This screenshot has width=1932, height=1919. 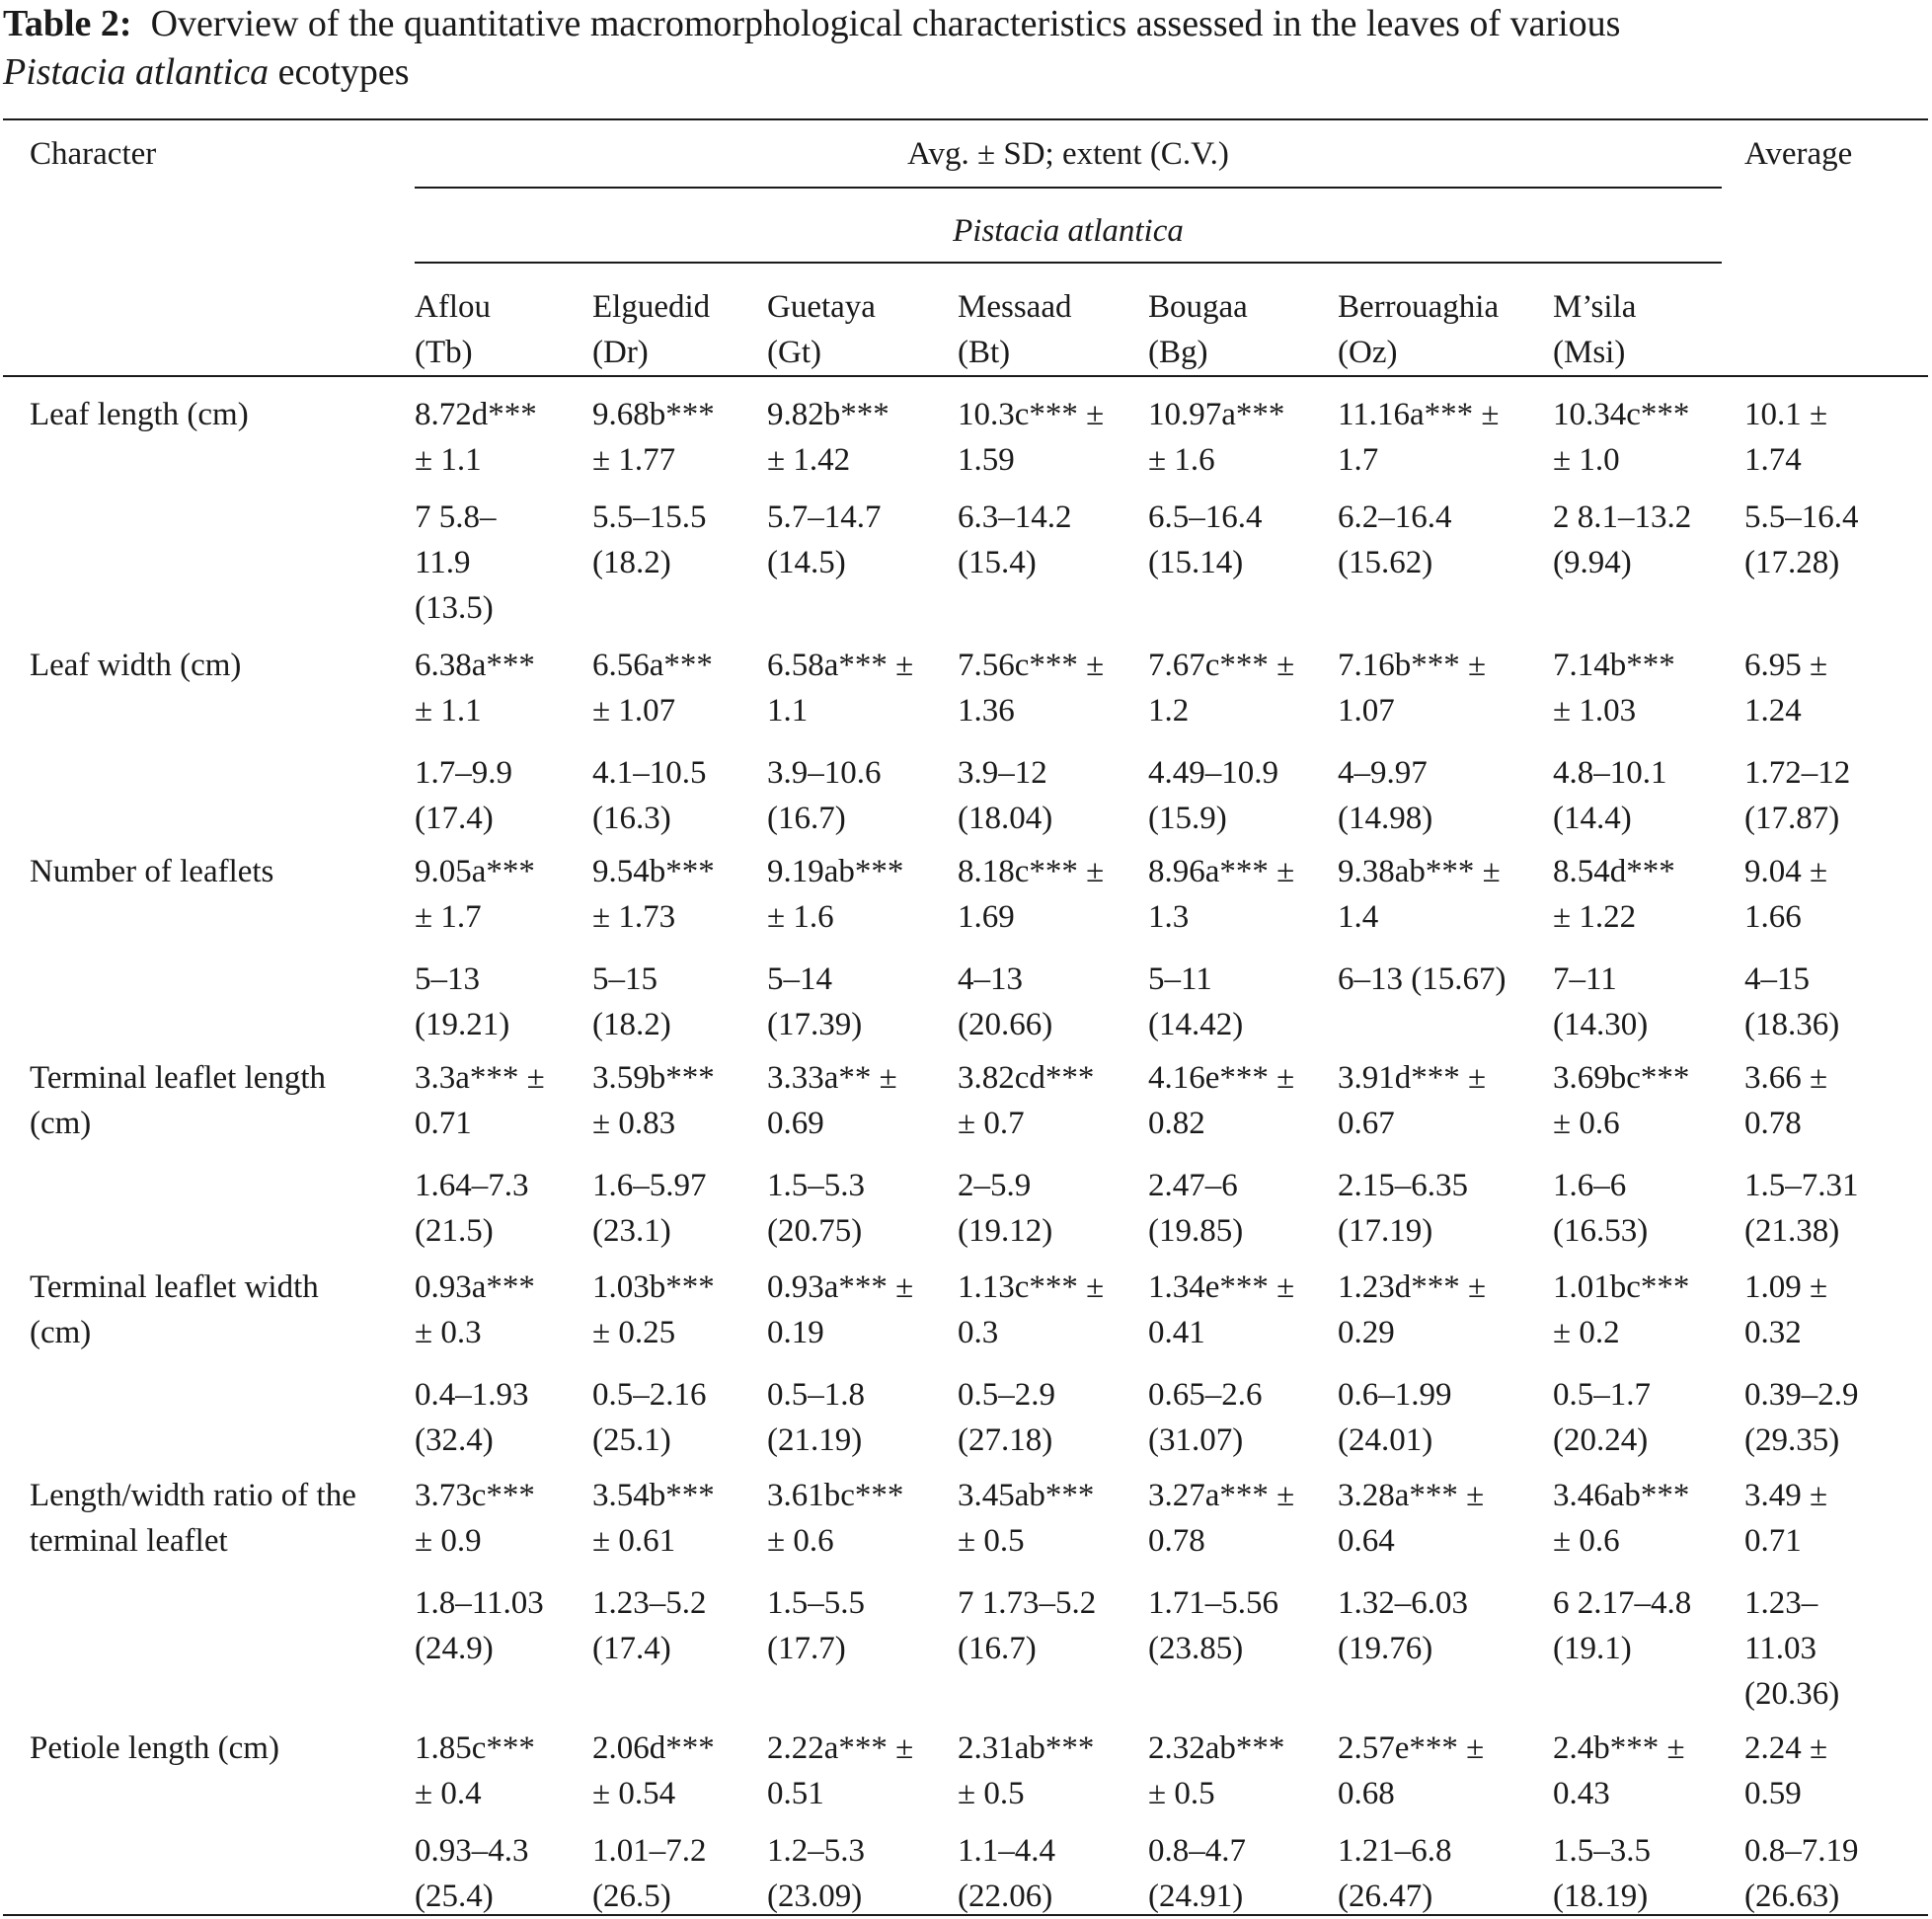 What do you see at coordinates (1206, 517) in the screenshot?
I see `range-cv-cell: 6.5–16.4` at bounding box center [1206, 517].